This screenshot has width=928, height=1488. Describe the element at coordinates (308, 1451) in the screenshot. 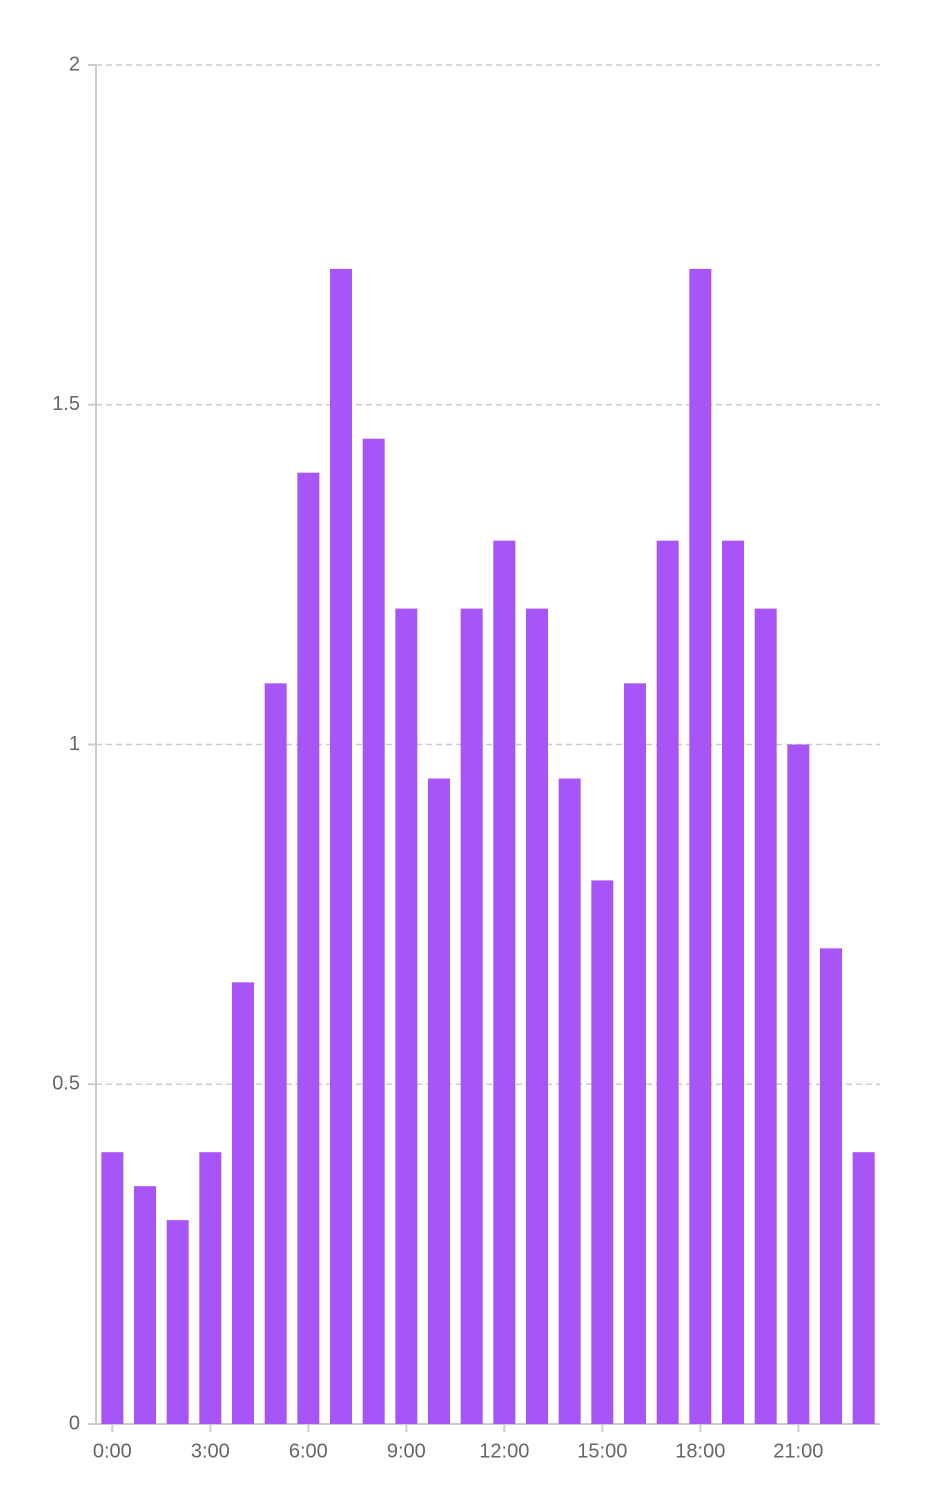

I see `x-tick-label: 6:00` at that location.